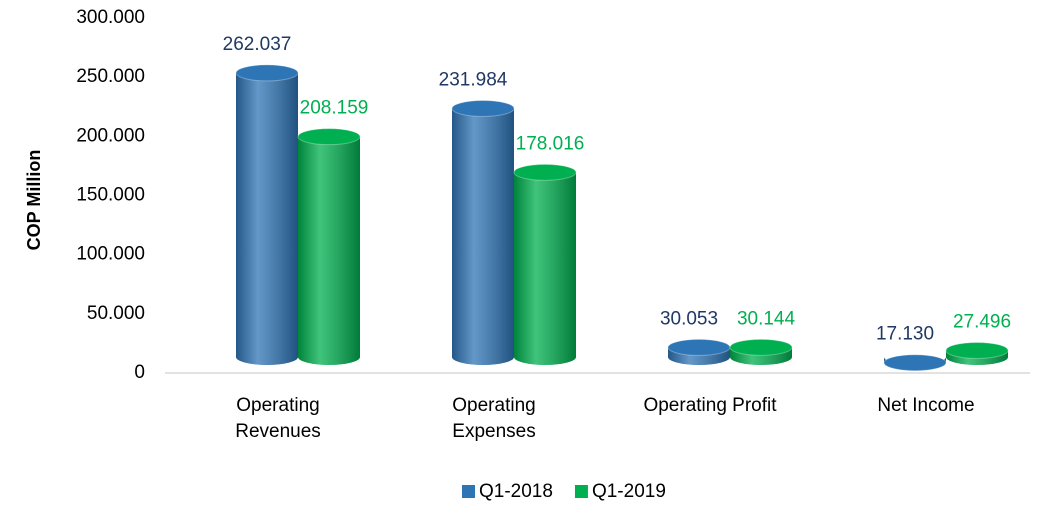 This screenshot has width=1049, height=505. Describe the element at coordinates (278, 418) in the screenshot. I see `x-tick-label: Operating Revenues` at that location.